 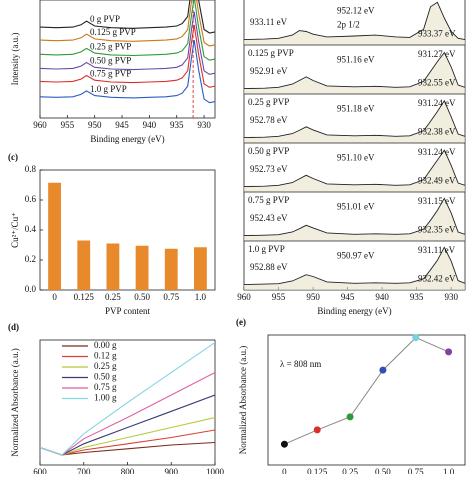 I want to click on y-axis-label: Cu²⁺/Cu⁺, so click(x=15, y=230).